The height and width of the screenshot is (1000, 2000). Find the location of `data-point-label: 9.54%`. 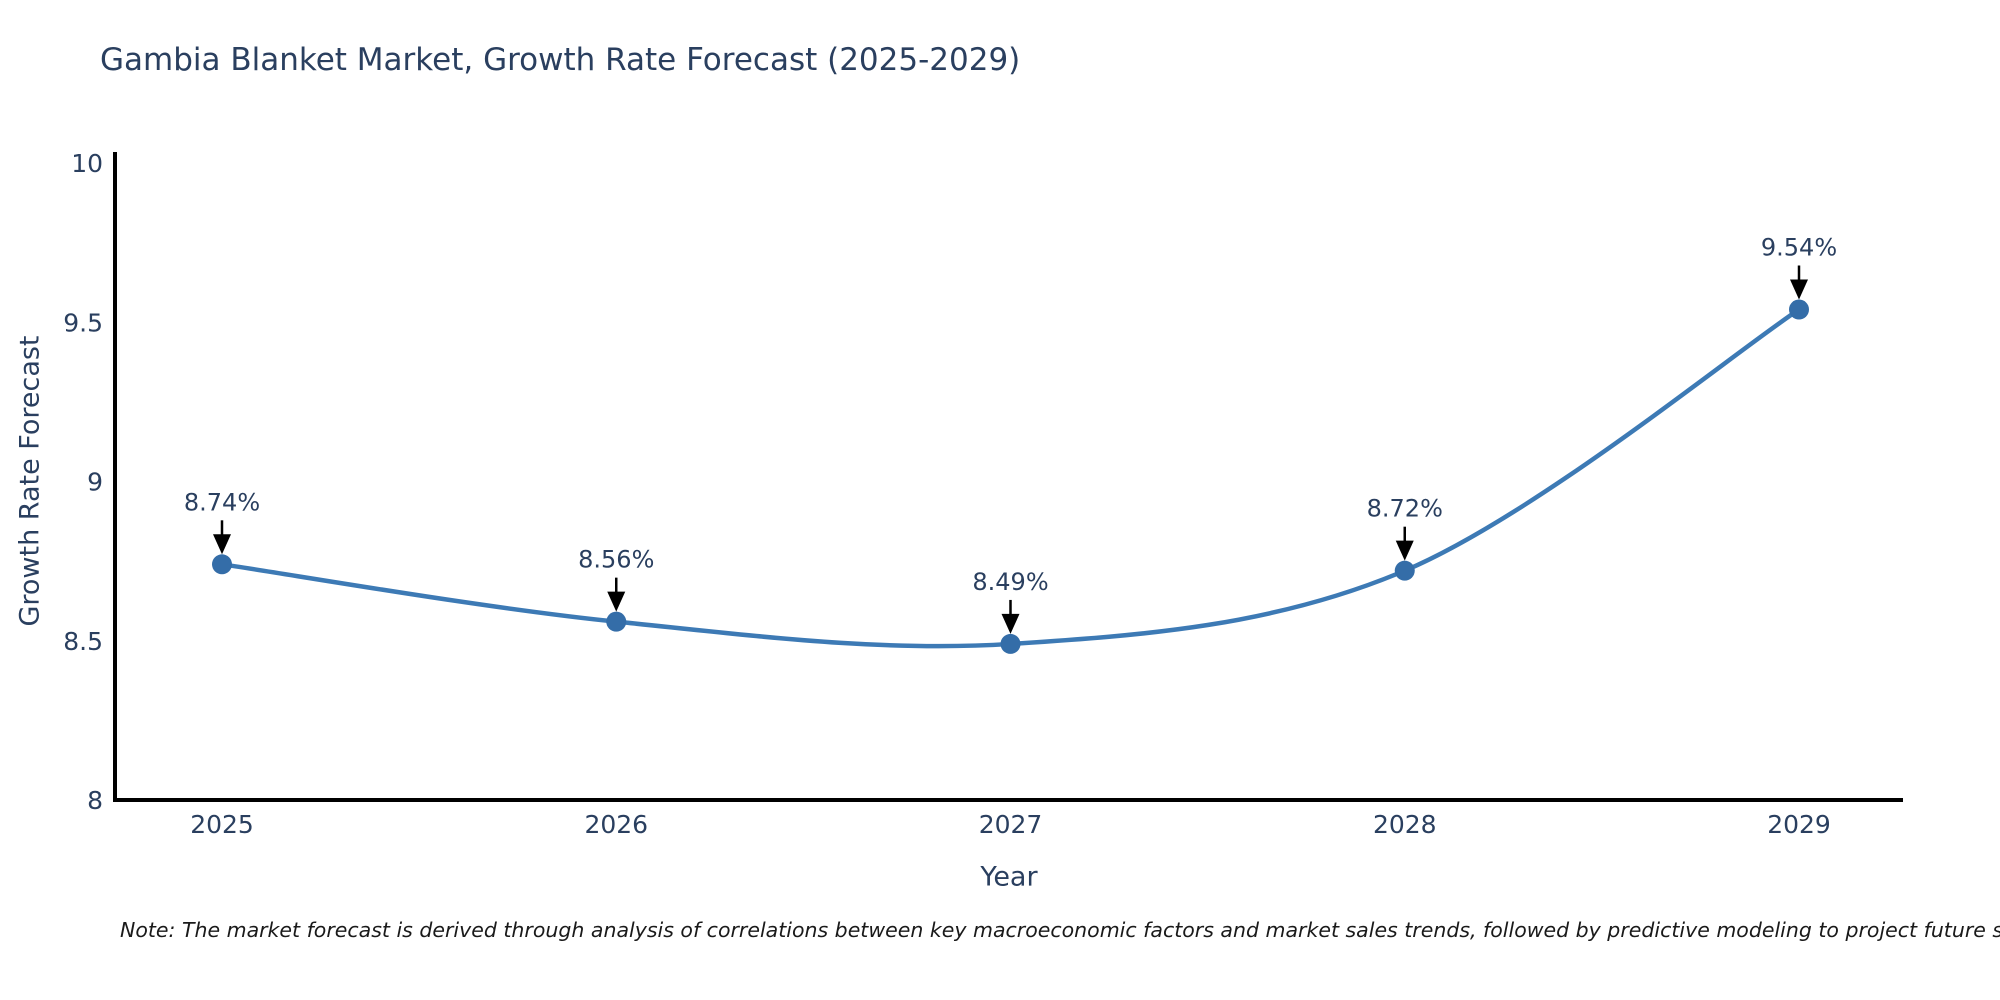

data-point-label: 9.54% is located at coordinates (1799, 248).